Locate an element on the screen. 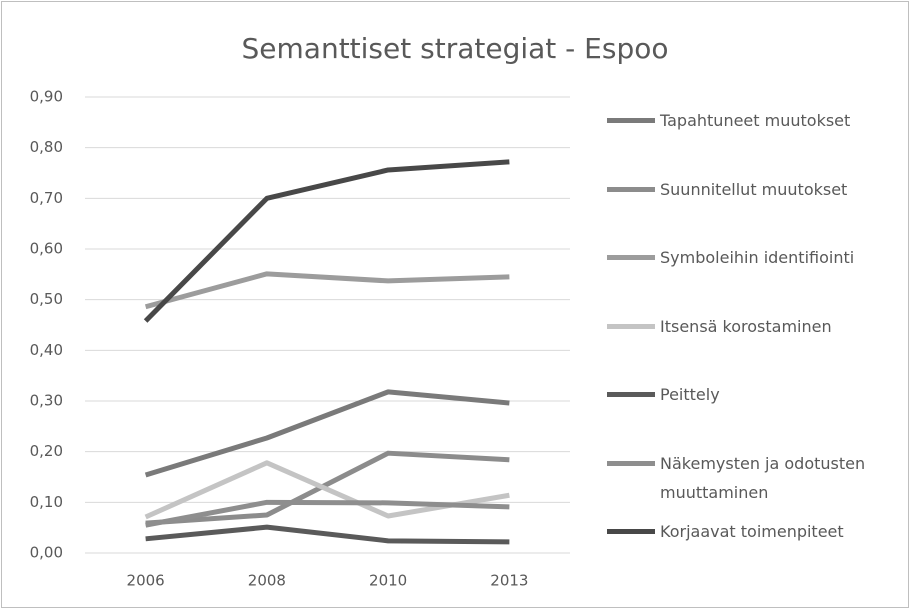 This screenshot has width=910, height=609. y-tick-label: 0,80 is located at coordinates (46, 147).